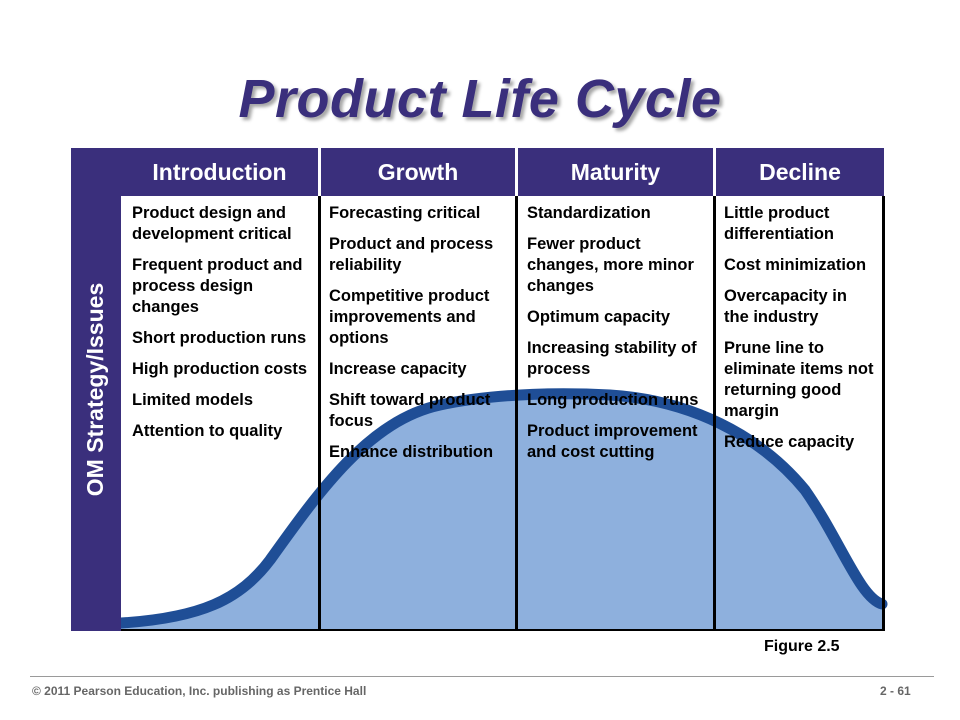 The image size is (960, 720). I want to click on side-label-container: OM Strategy/Issues, so click(96, 389).